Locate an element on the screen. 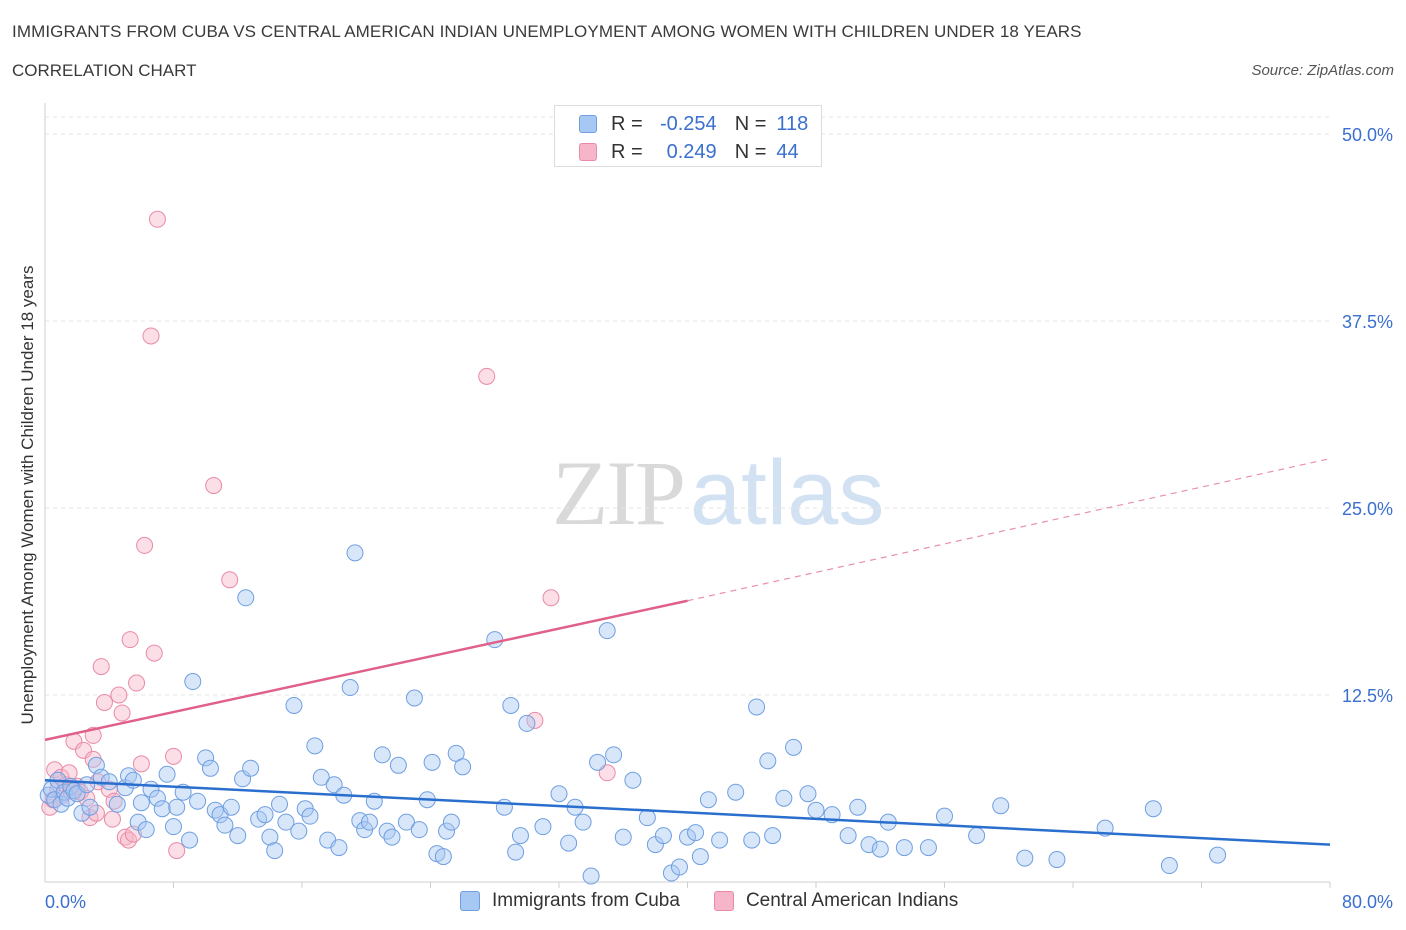 The width and height of the screenshot is (1406, 930). legend-row-cuba: R = -0.254 N = 118 is located at coordinates (693, 124).